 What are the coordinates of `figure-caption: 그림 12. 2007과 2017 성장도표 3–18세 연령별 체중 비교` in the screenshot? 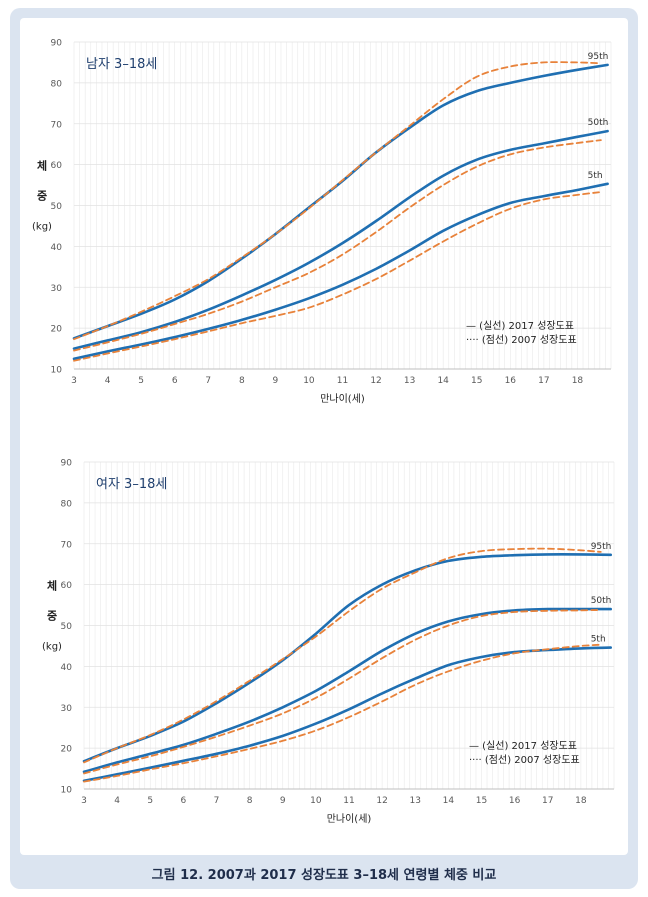 It's located at (324, 875).